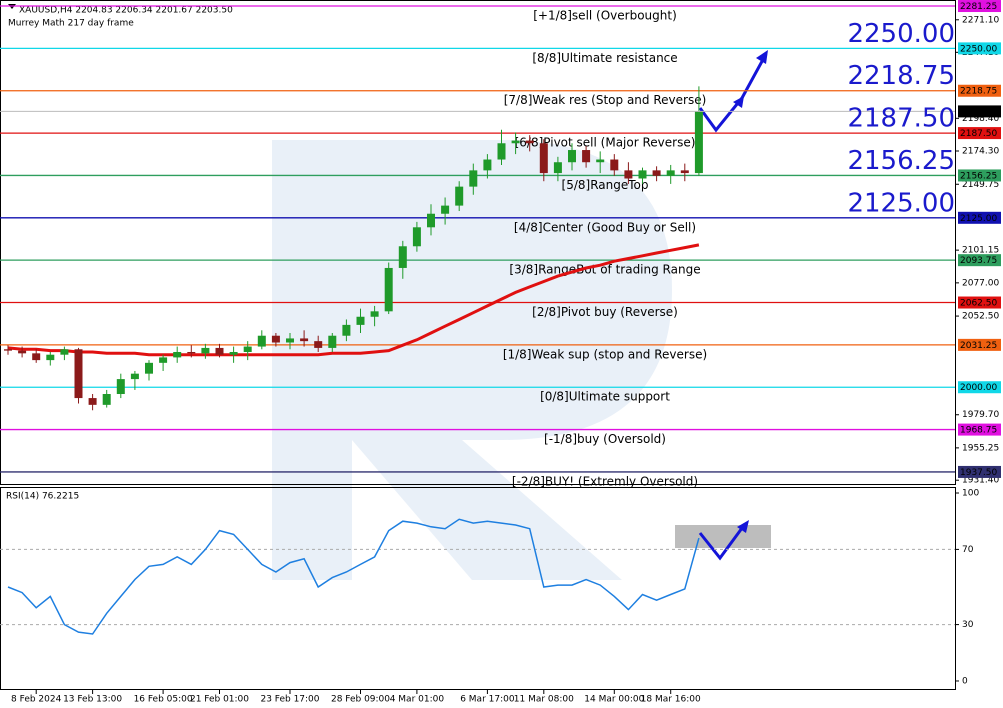 This screenshot has width=1003, height=708. I want to click on y-tick-label: 100, so click(970, 494).